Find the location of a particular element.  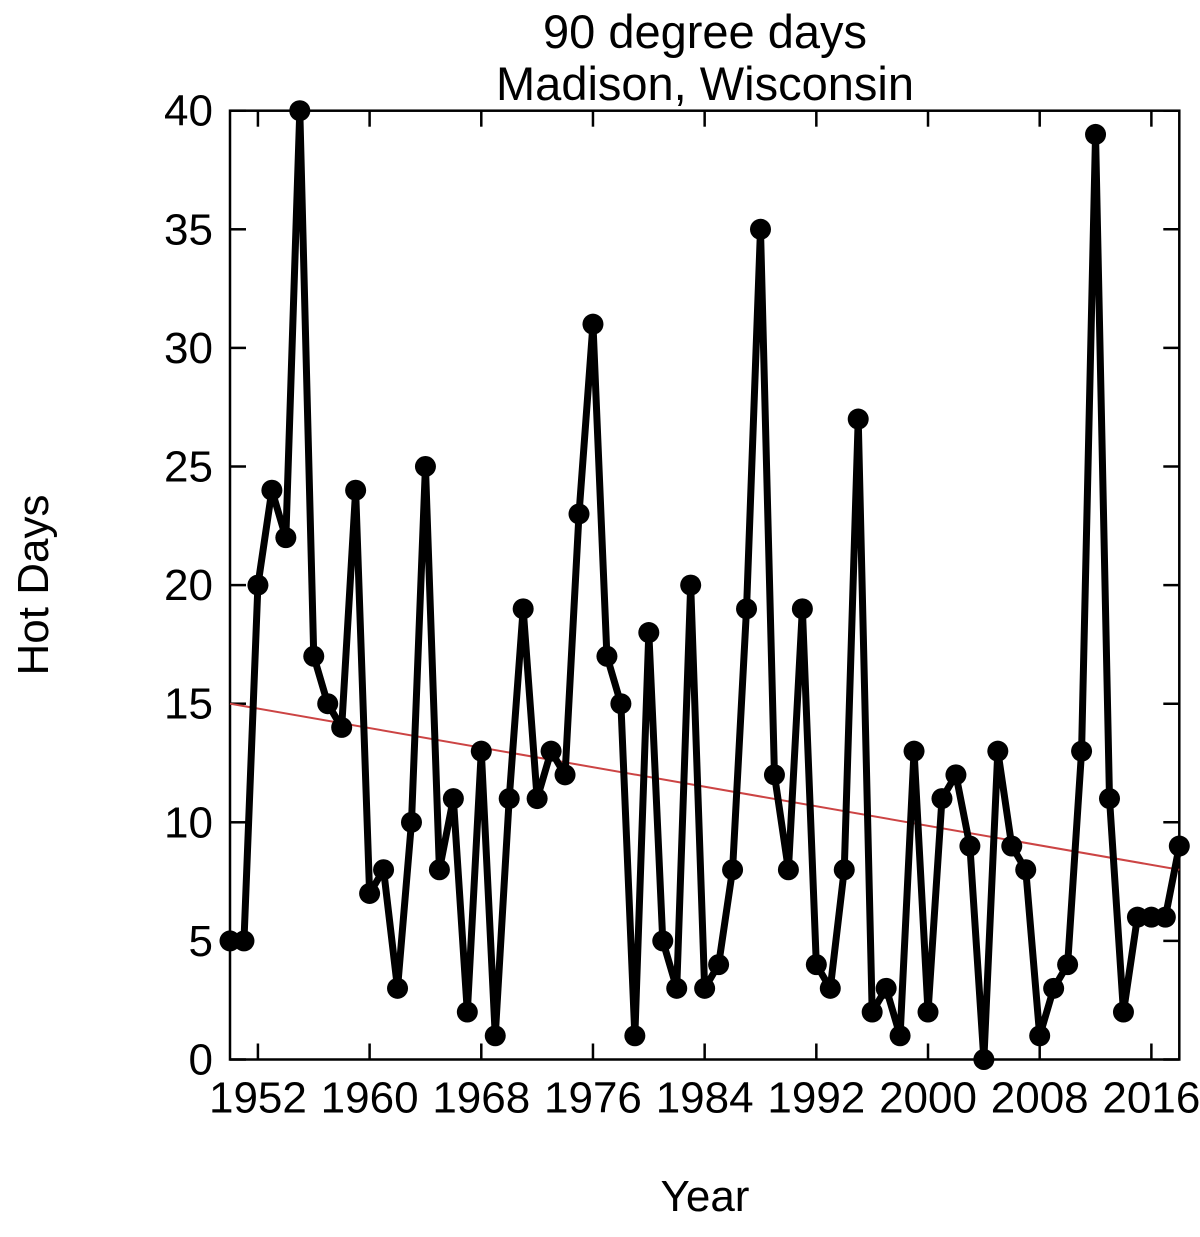

x-tick-label: 1976 is located at coordinates (593, 1098).